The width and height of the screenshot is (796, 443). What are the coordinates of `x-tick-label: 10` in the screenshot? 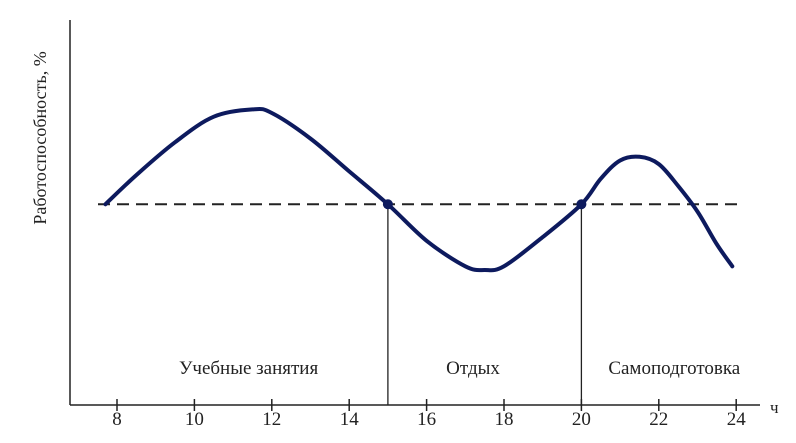 It's located at (194, 419).